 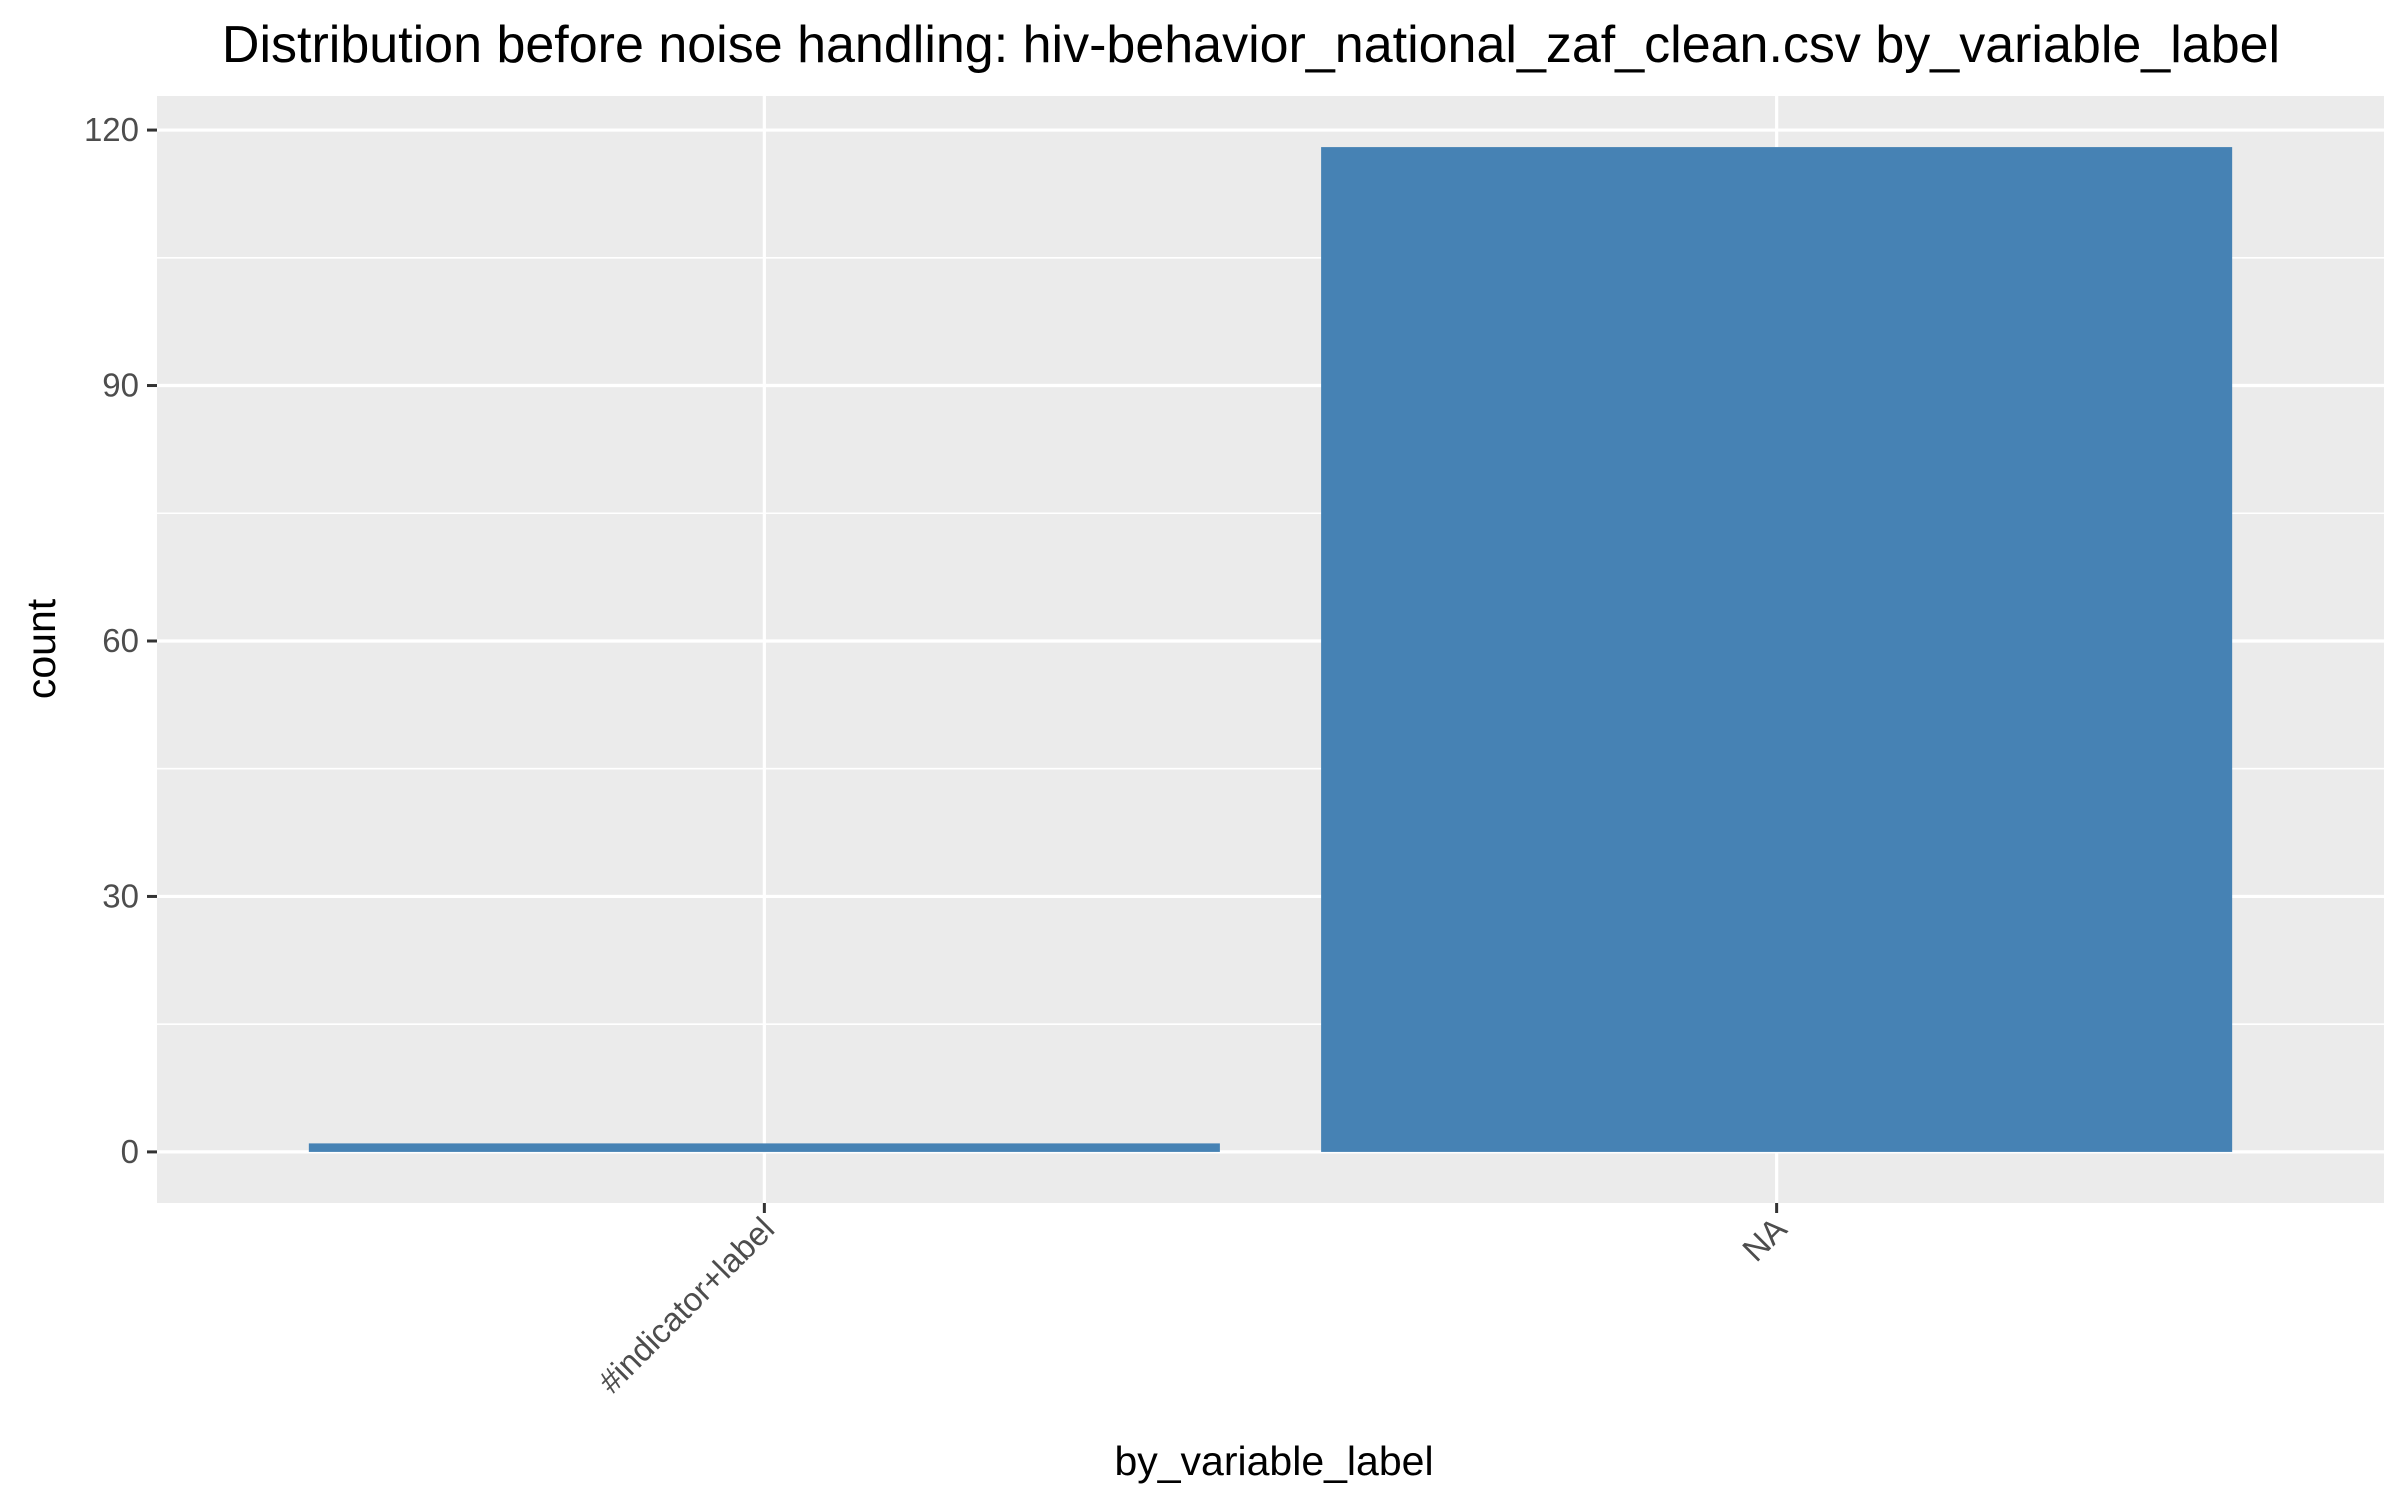 What do you see at coordinates (1273, 1461) in the screenshot?
I see `x-axis-title: by_variable_label` at bounding box center [1273, 1461].